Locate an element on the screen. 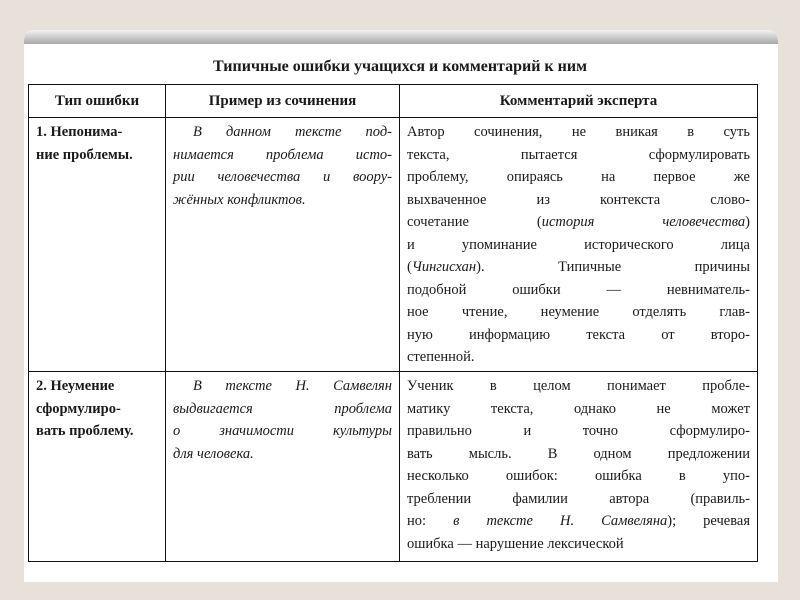  text-line: ную информацию текста от второ- is located at coordinates (578, 335).